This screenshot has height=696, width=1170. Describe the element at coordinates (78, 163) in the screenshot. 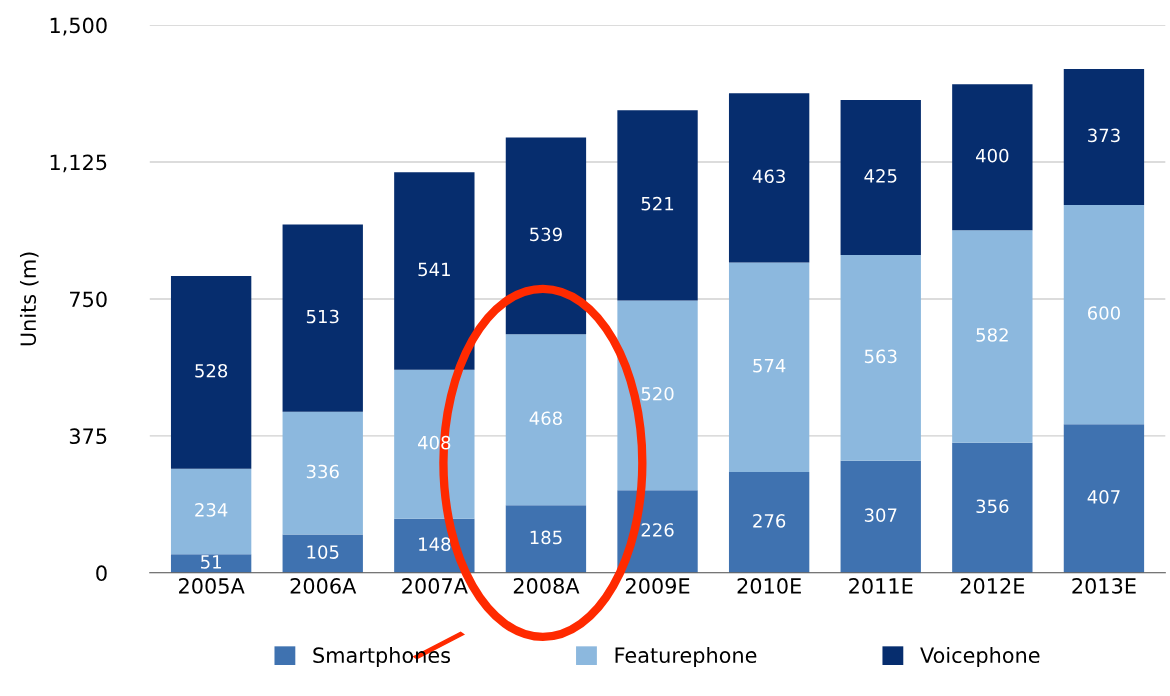

I see `y-tick-label: 1,125` at that location.